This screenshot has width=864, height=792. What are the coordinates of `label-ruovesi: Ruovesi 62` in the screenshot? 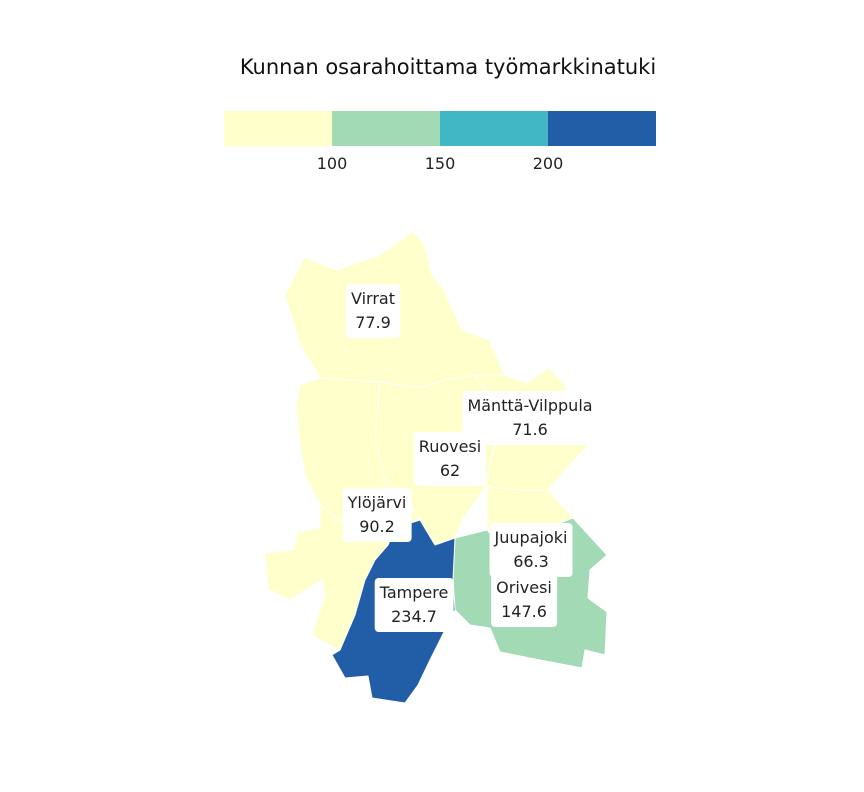 It's located at (450, 459).